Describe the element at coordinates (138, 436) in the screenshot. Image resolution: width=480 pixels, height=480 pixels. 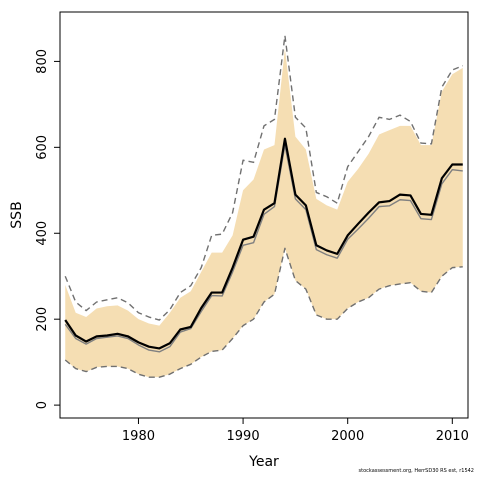
I see `x-tick-label-1980: 1980` at that location.